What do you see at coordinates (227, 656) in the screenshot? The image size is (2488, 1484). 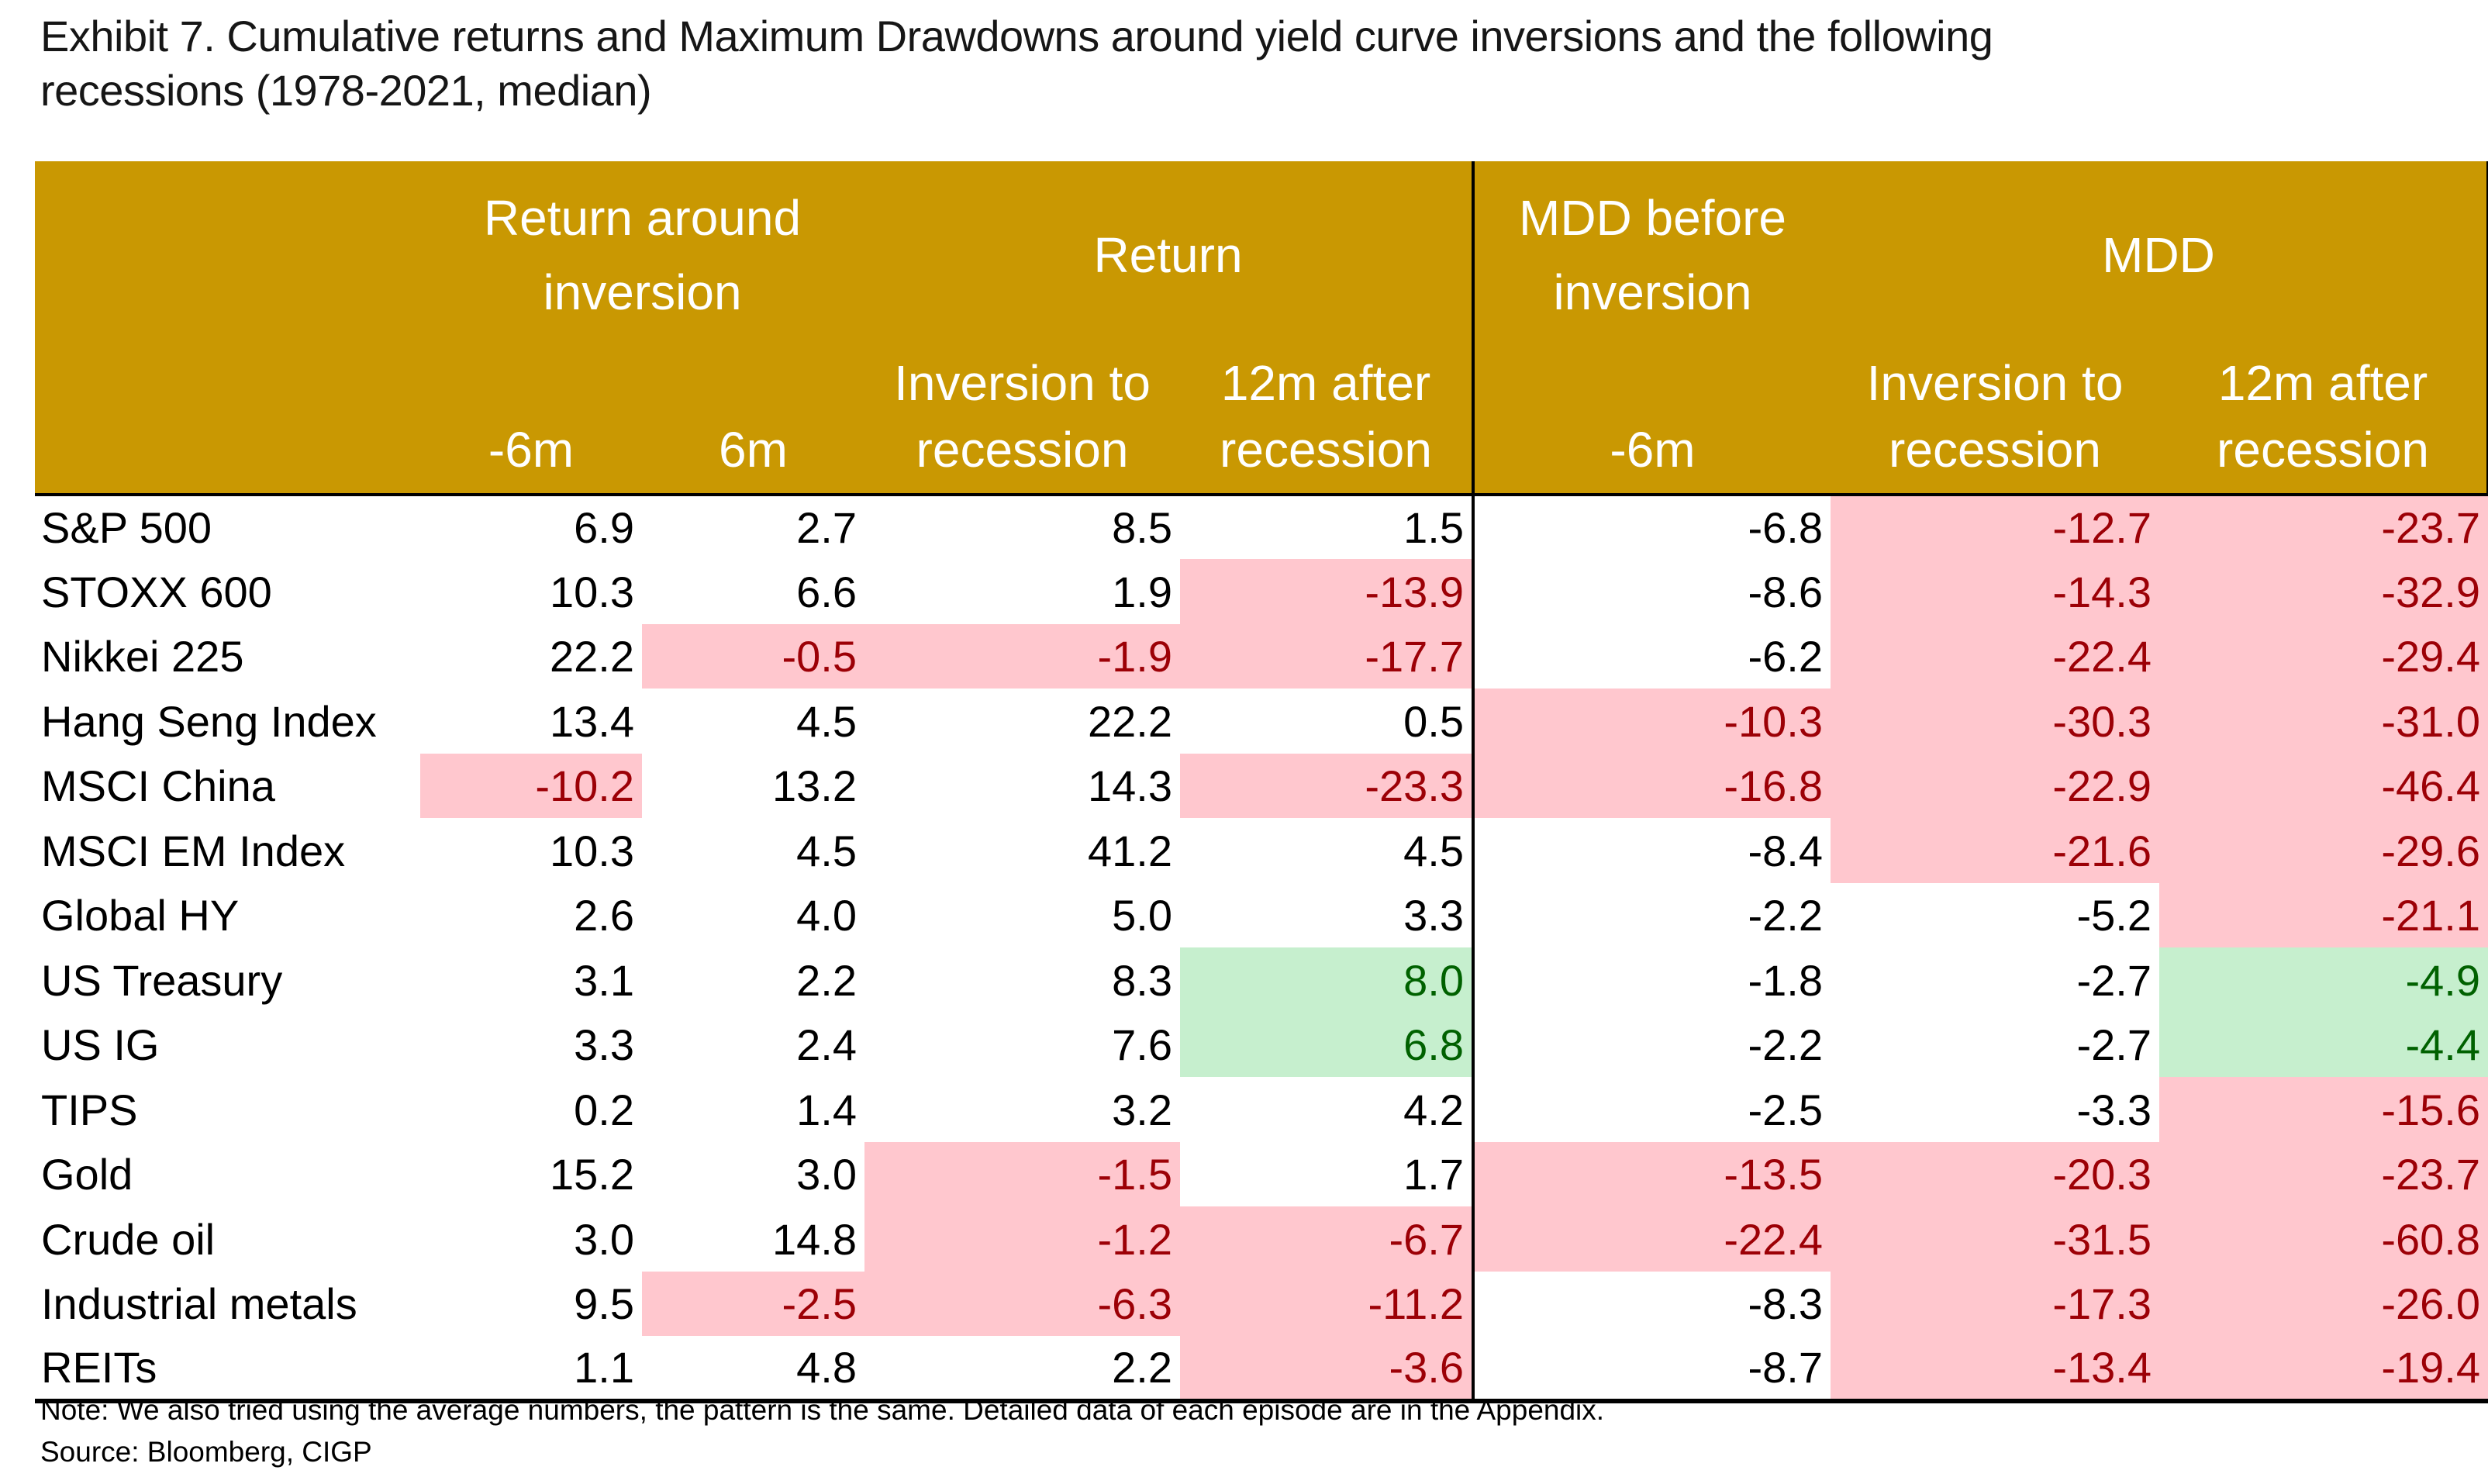 I see `asset-label: Nikkei 225` at bounding box center [227, 656].